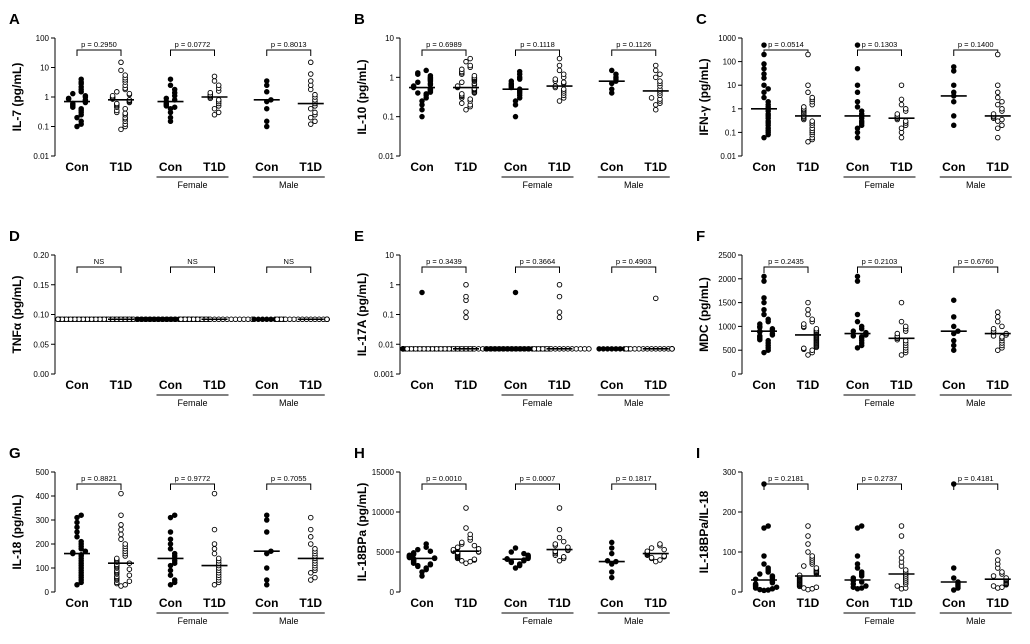  Describe the element at coordinates (704, 531) in the screenshot. I see `y-axis-label: IL-18BPa/IL-18` at that location.